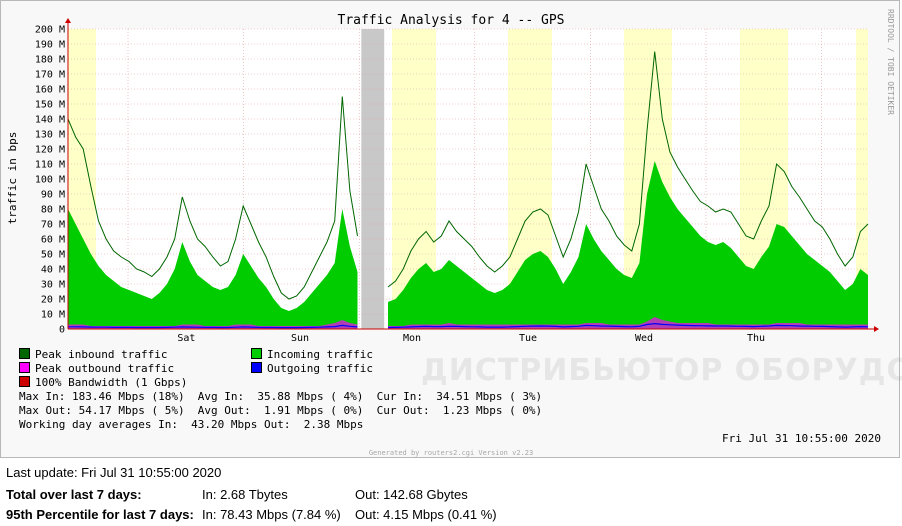 This screenshot has height=526, width=902. I want to click on total-in: In: 2.68 Tbytes, so click(245, 494).